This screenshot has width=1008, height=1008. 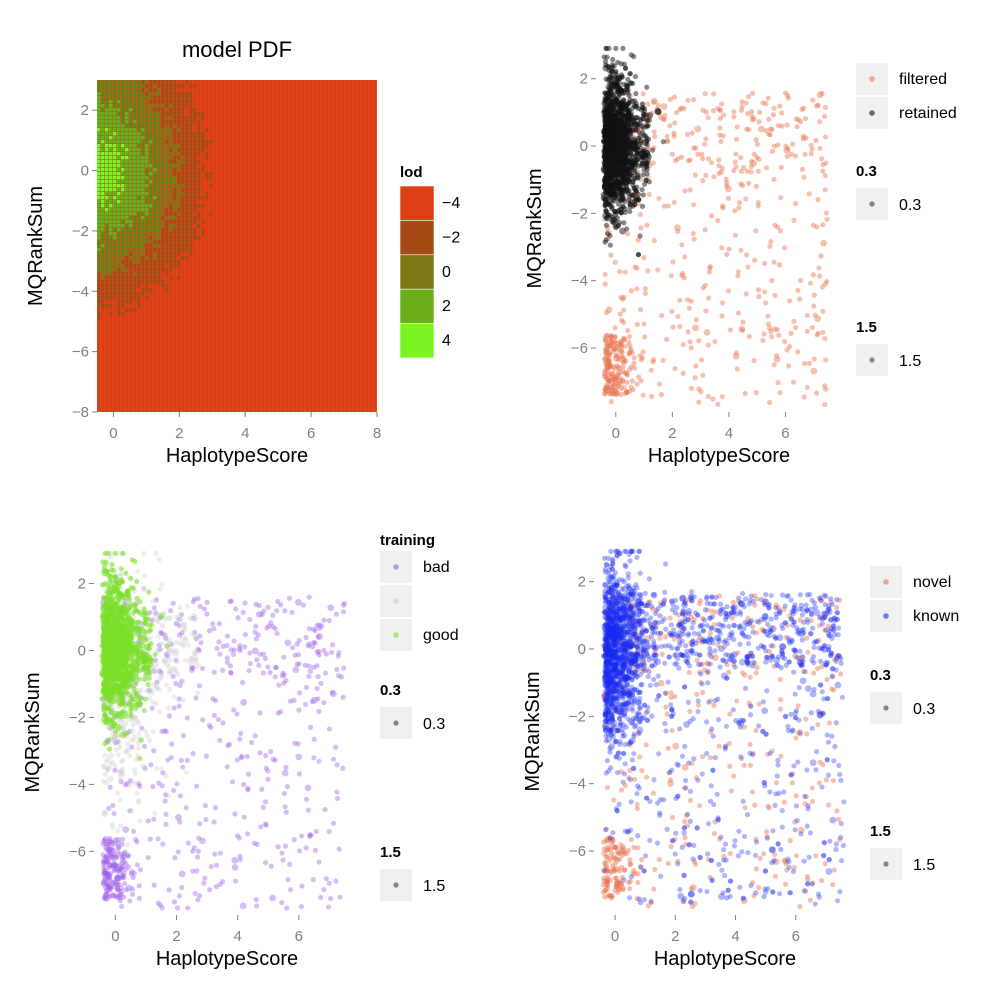 What do you see at coordinates (866, 171) in the screenshot?
I see `size-legend-title: 0.3` at bounding box center [866, 171].